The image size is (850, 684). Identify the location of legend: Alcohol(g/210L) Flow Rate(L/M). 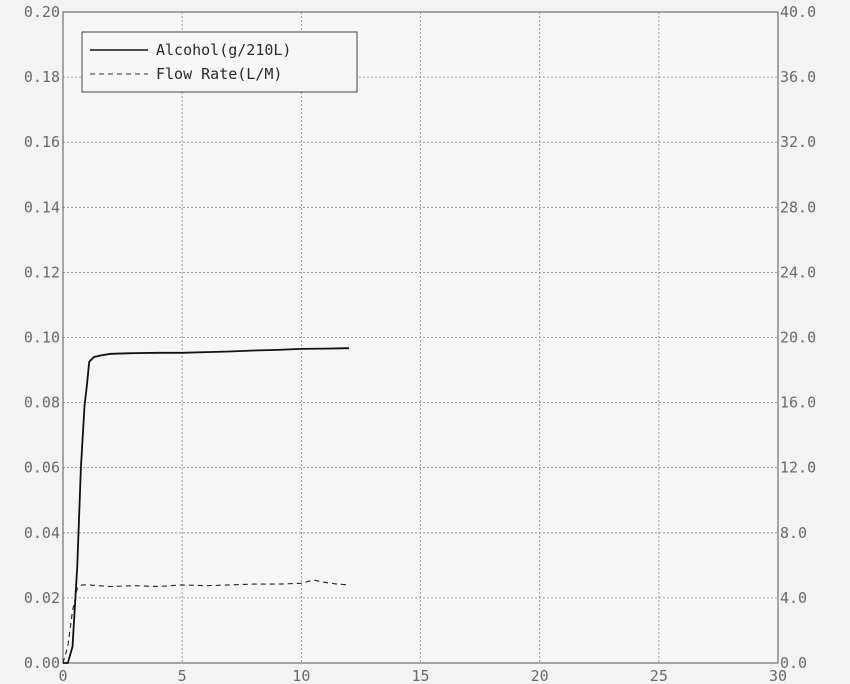
(219, 62).